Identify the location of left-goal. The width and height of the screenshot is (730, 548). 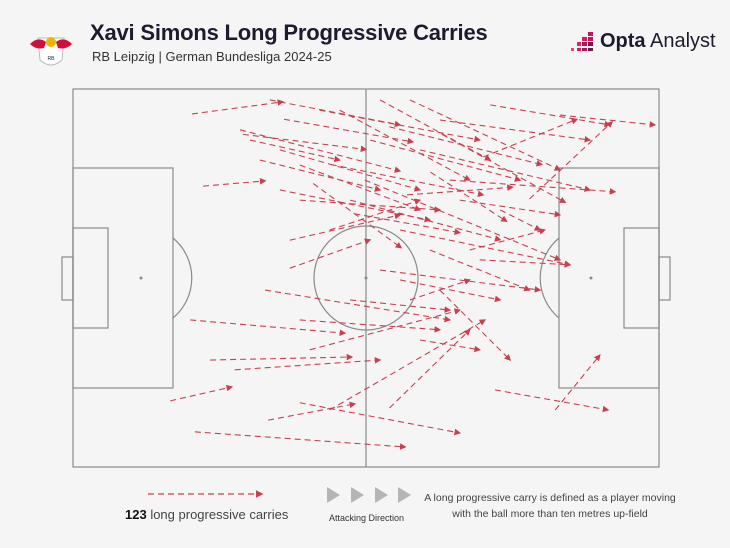
(67, 278).